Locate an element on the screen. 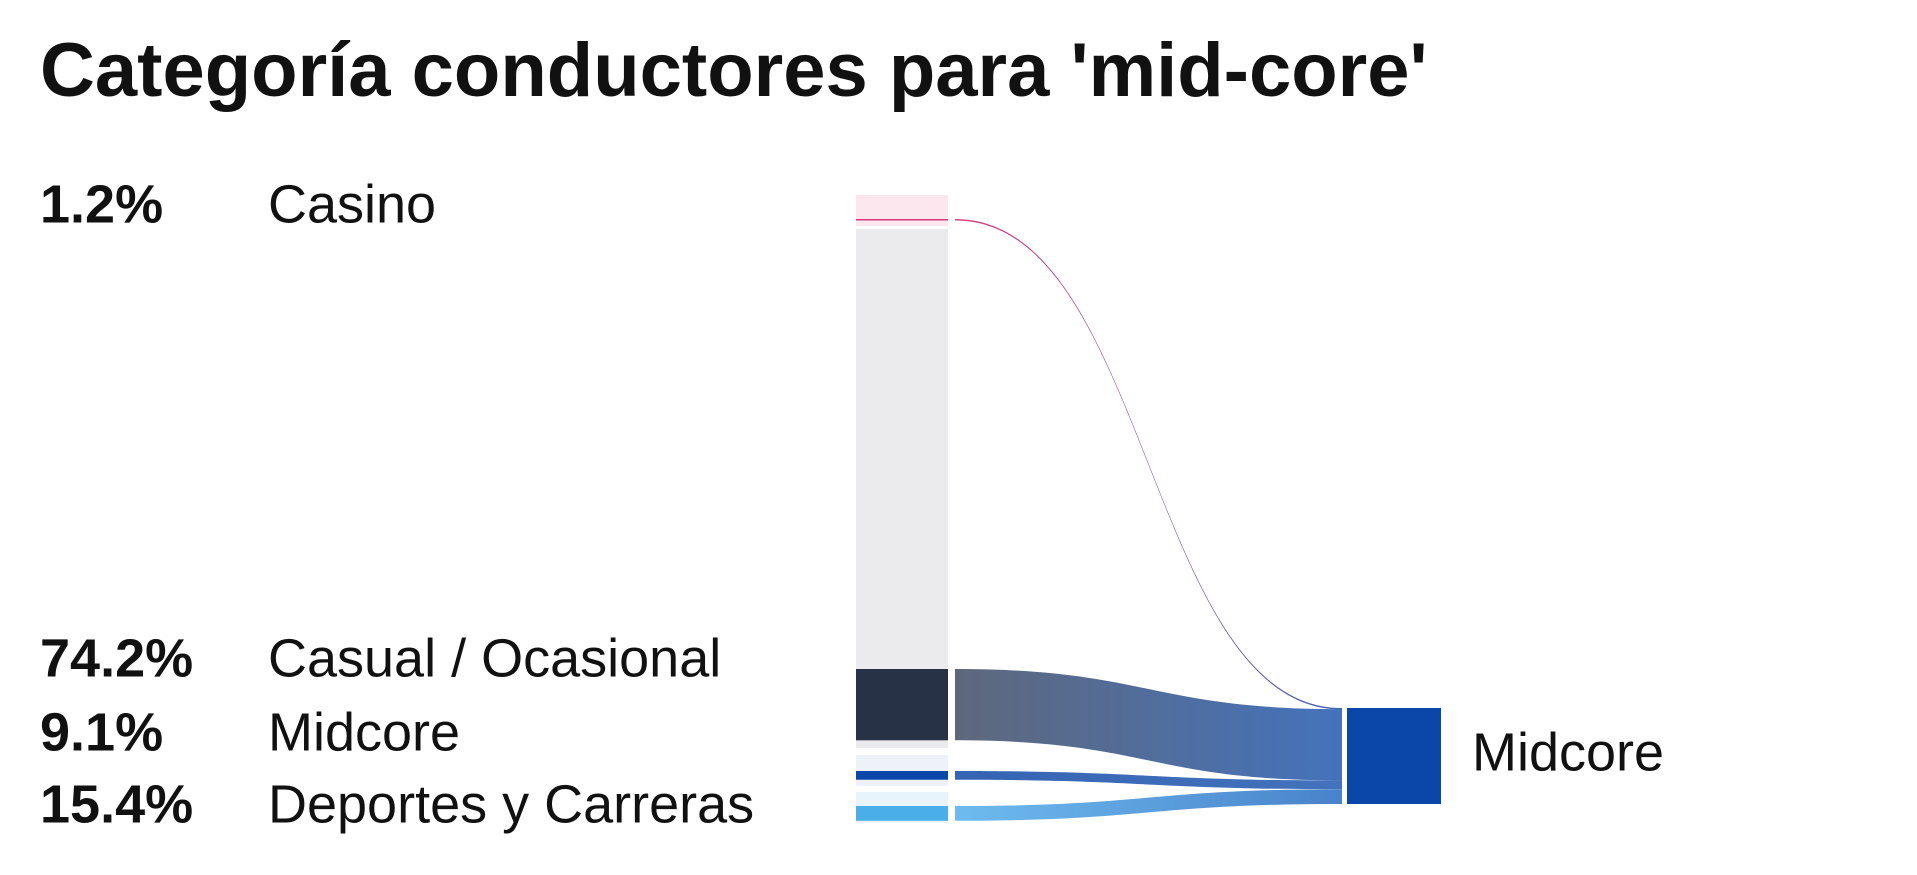 The image size is (1917, 875). value-label: 74.2% is located at coordinates (116, 658).